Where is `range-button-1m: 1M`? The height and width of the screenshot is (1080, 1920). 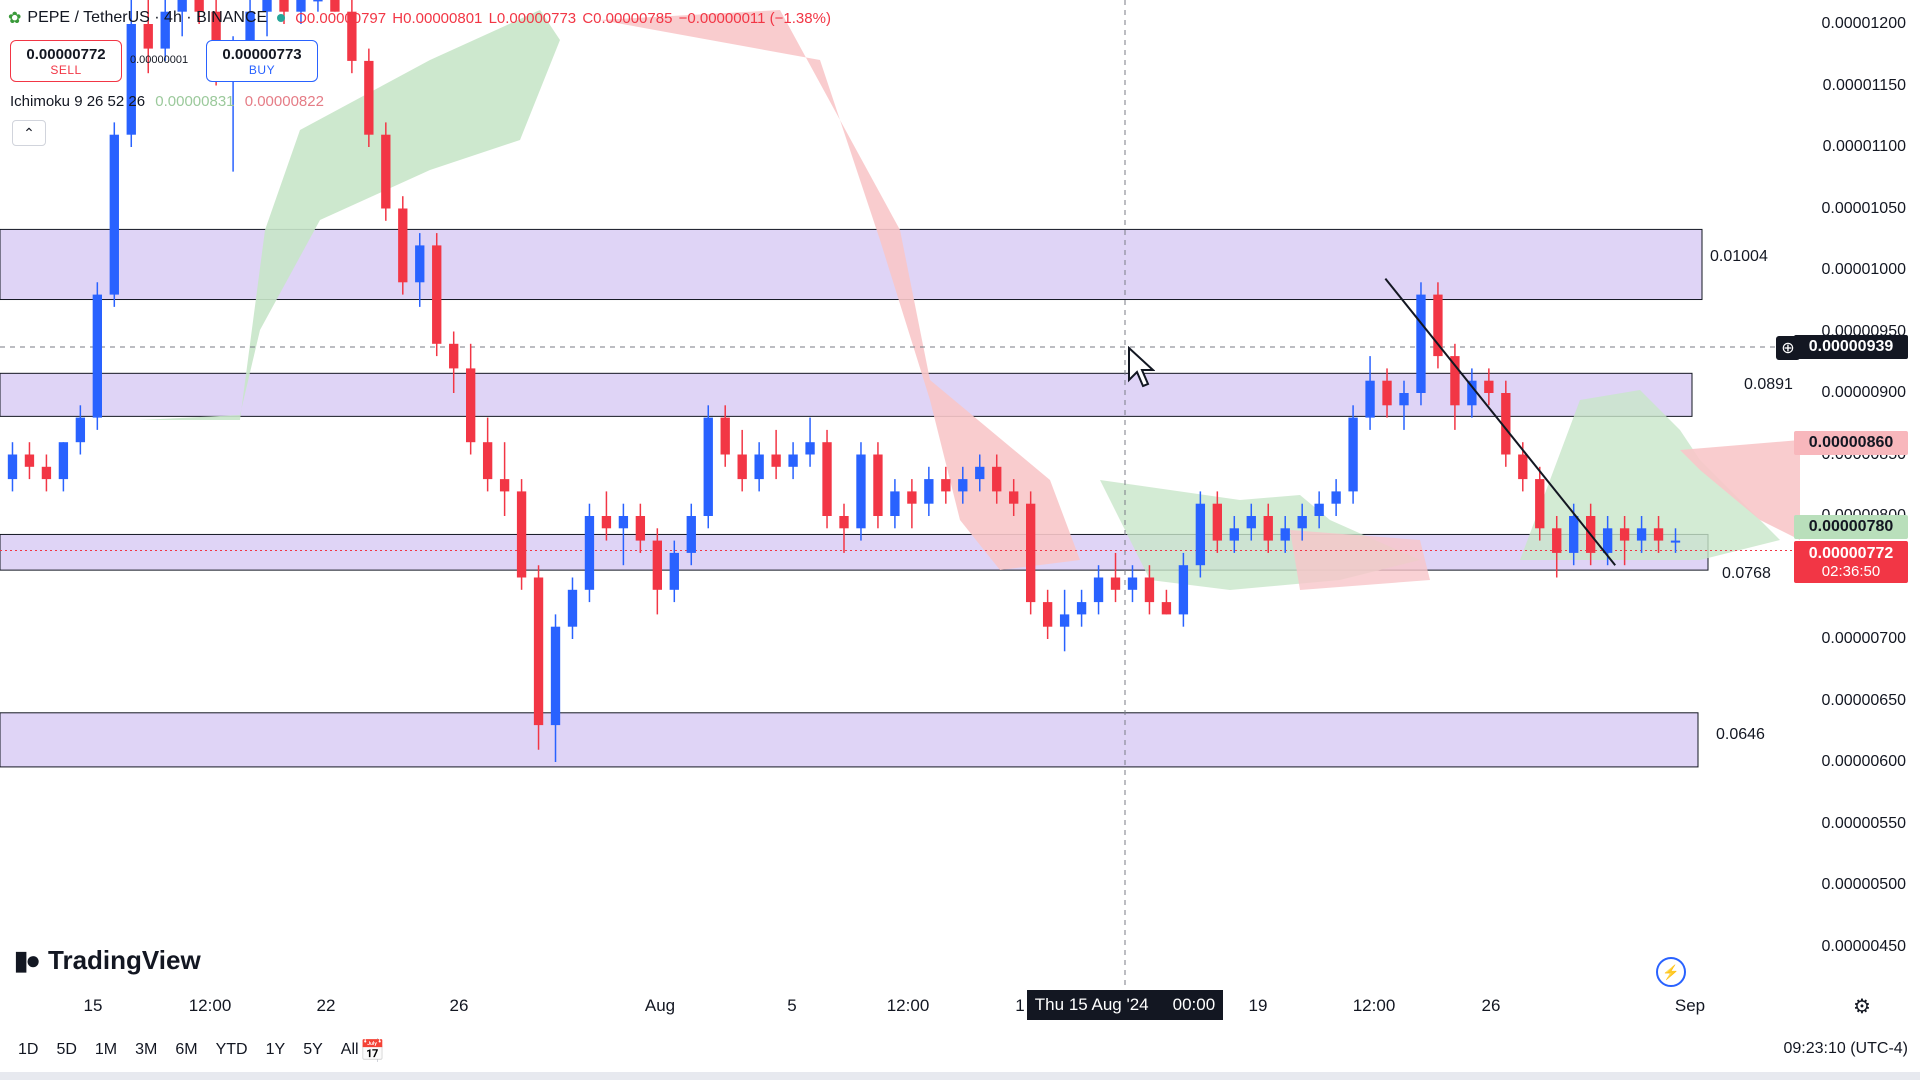 range-button-1m: 1M is located at coordinates (106, 1049).